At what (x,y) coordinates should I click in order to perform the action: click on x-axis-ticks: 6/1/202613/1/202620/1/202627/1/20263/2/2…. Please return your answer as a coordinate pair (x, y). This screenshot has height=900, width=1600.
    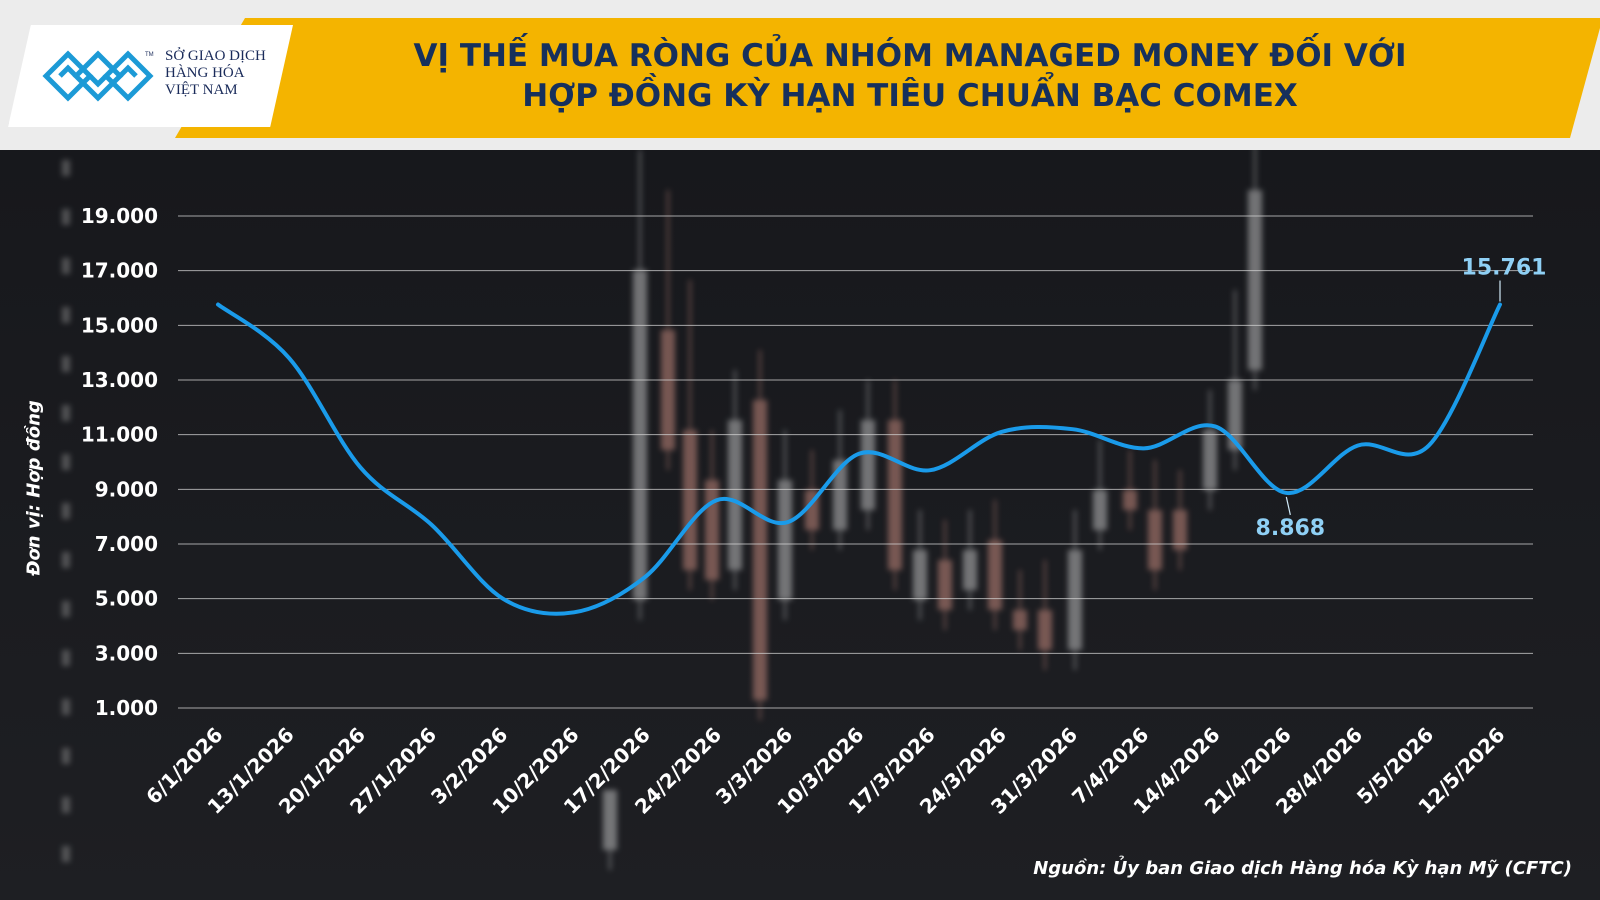
    Looking at the image, I should click on (825, 771).